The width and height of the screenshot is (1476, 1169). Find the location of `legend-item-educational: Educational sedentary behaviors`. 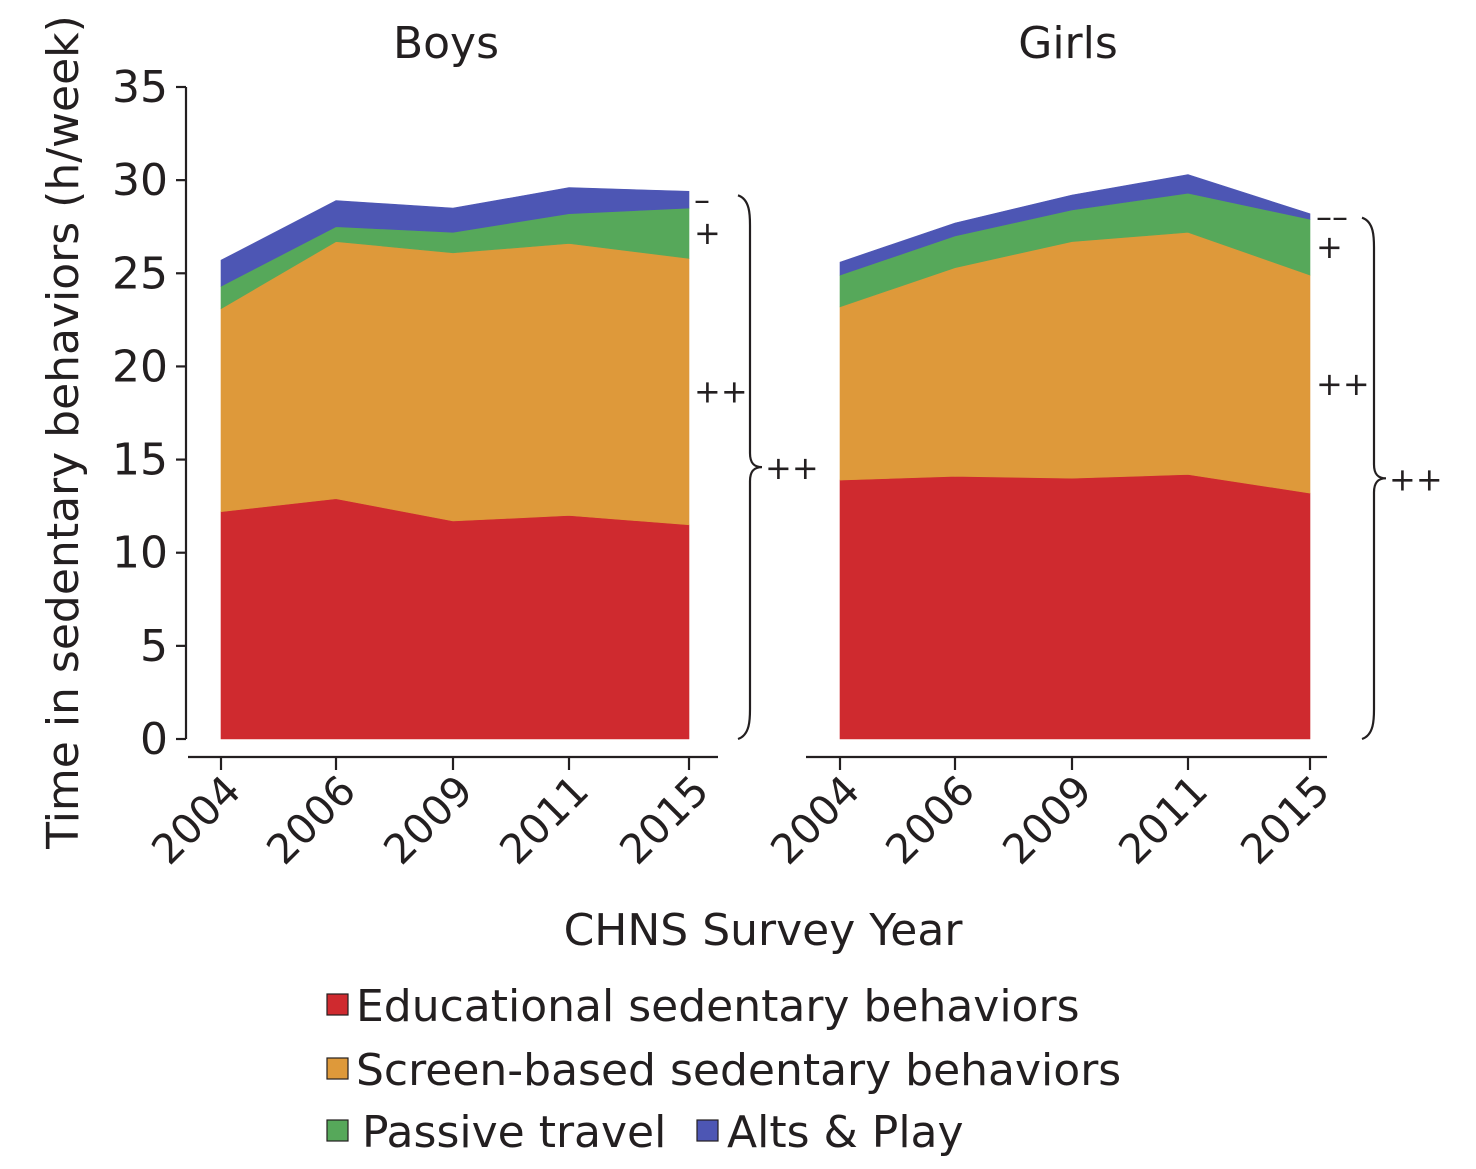

legend-item-educational: Educational sedentary behaviors is located at coordinates (703, 1006).